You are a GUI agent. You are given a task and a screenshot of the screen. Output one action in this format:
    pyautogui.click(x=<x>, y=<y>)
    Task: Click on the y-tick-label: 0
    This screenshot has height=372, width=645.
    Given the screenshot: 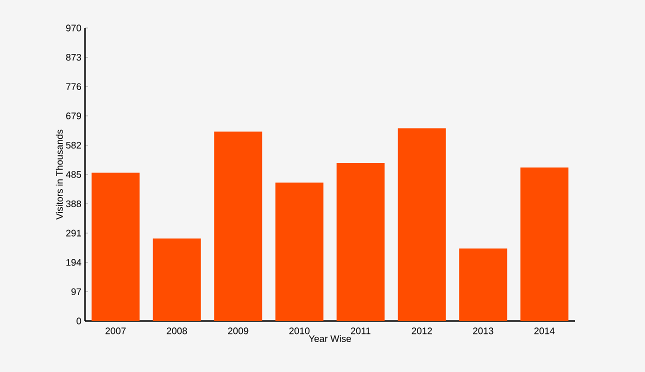 What is the action you would take?
    pyautogui.click(x=79, y=321)
    